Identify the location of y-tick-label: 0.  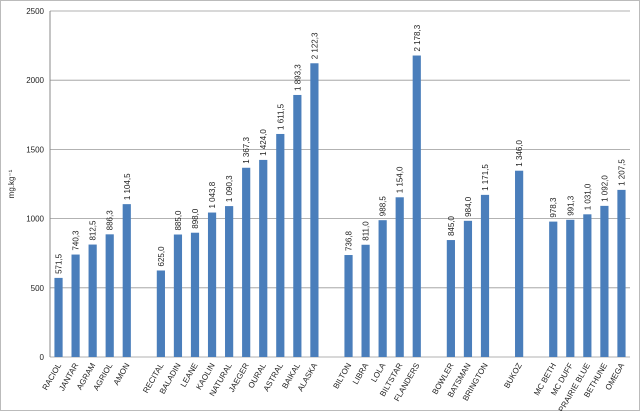
(42, 357).